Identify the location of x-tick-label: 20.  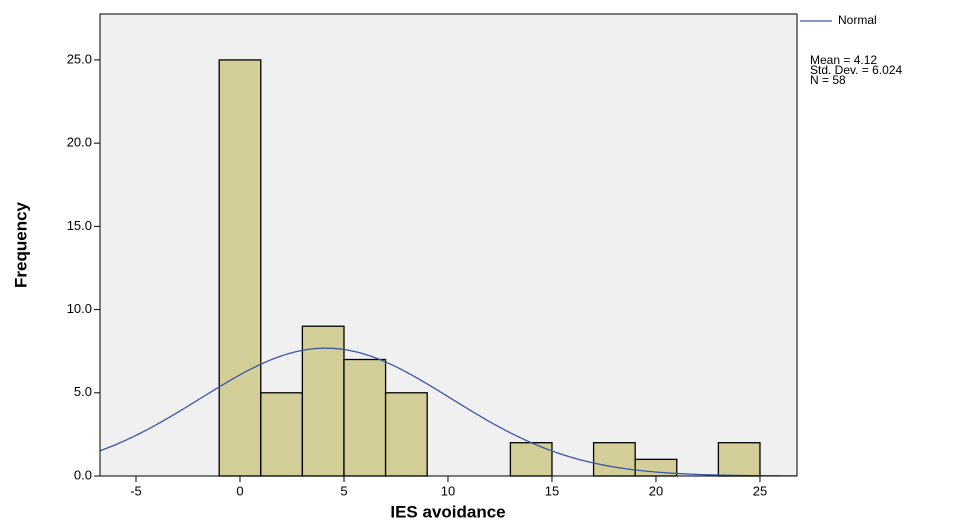
(656, 490).